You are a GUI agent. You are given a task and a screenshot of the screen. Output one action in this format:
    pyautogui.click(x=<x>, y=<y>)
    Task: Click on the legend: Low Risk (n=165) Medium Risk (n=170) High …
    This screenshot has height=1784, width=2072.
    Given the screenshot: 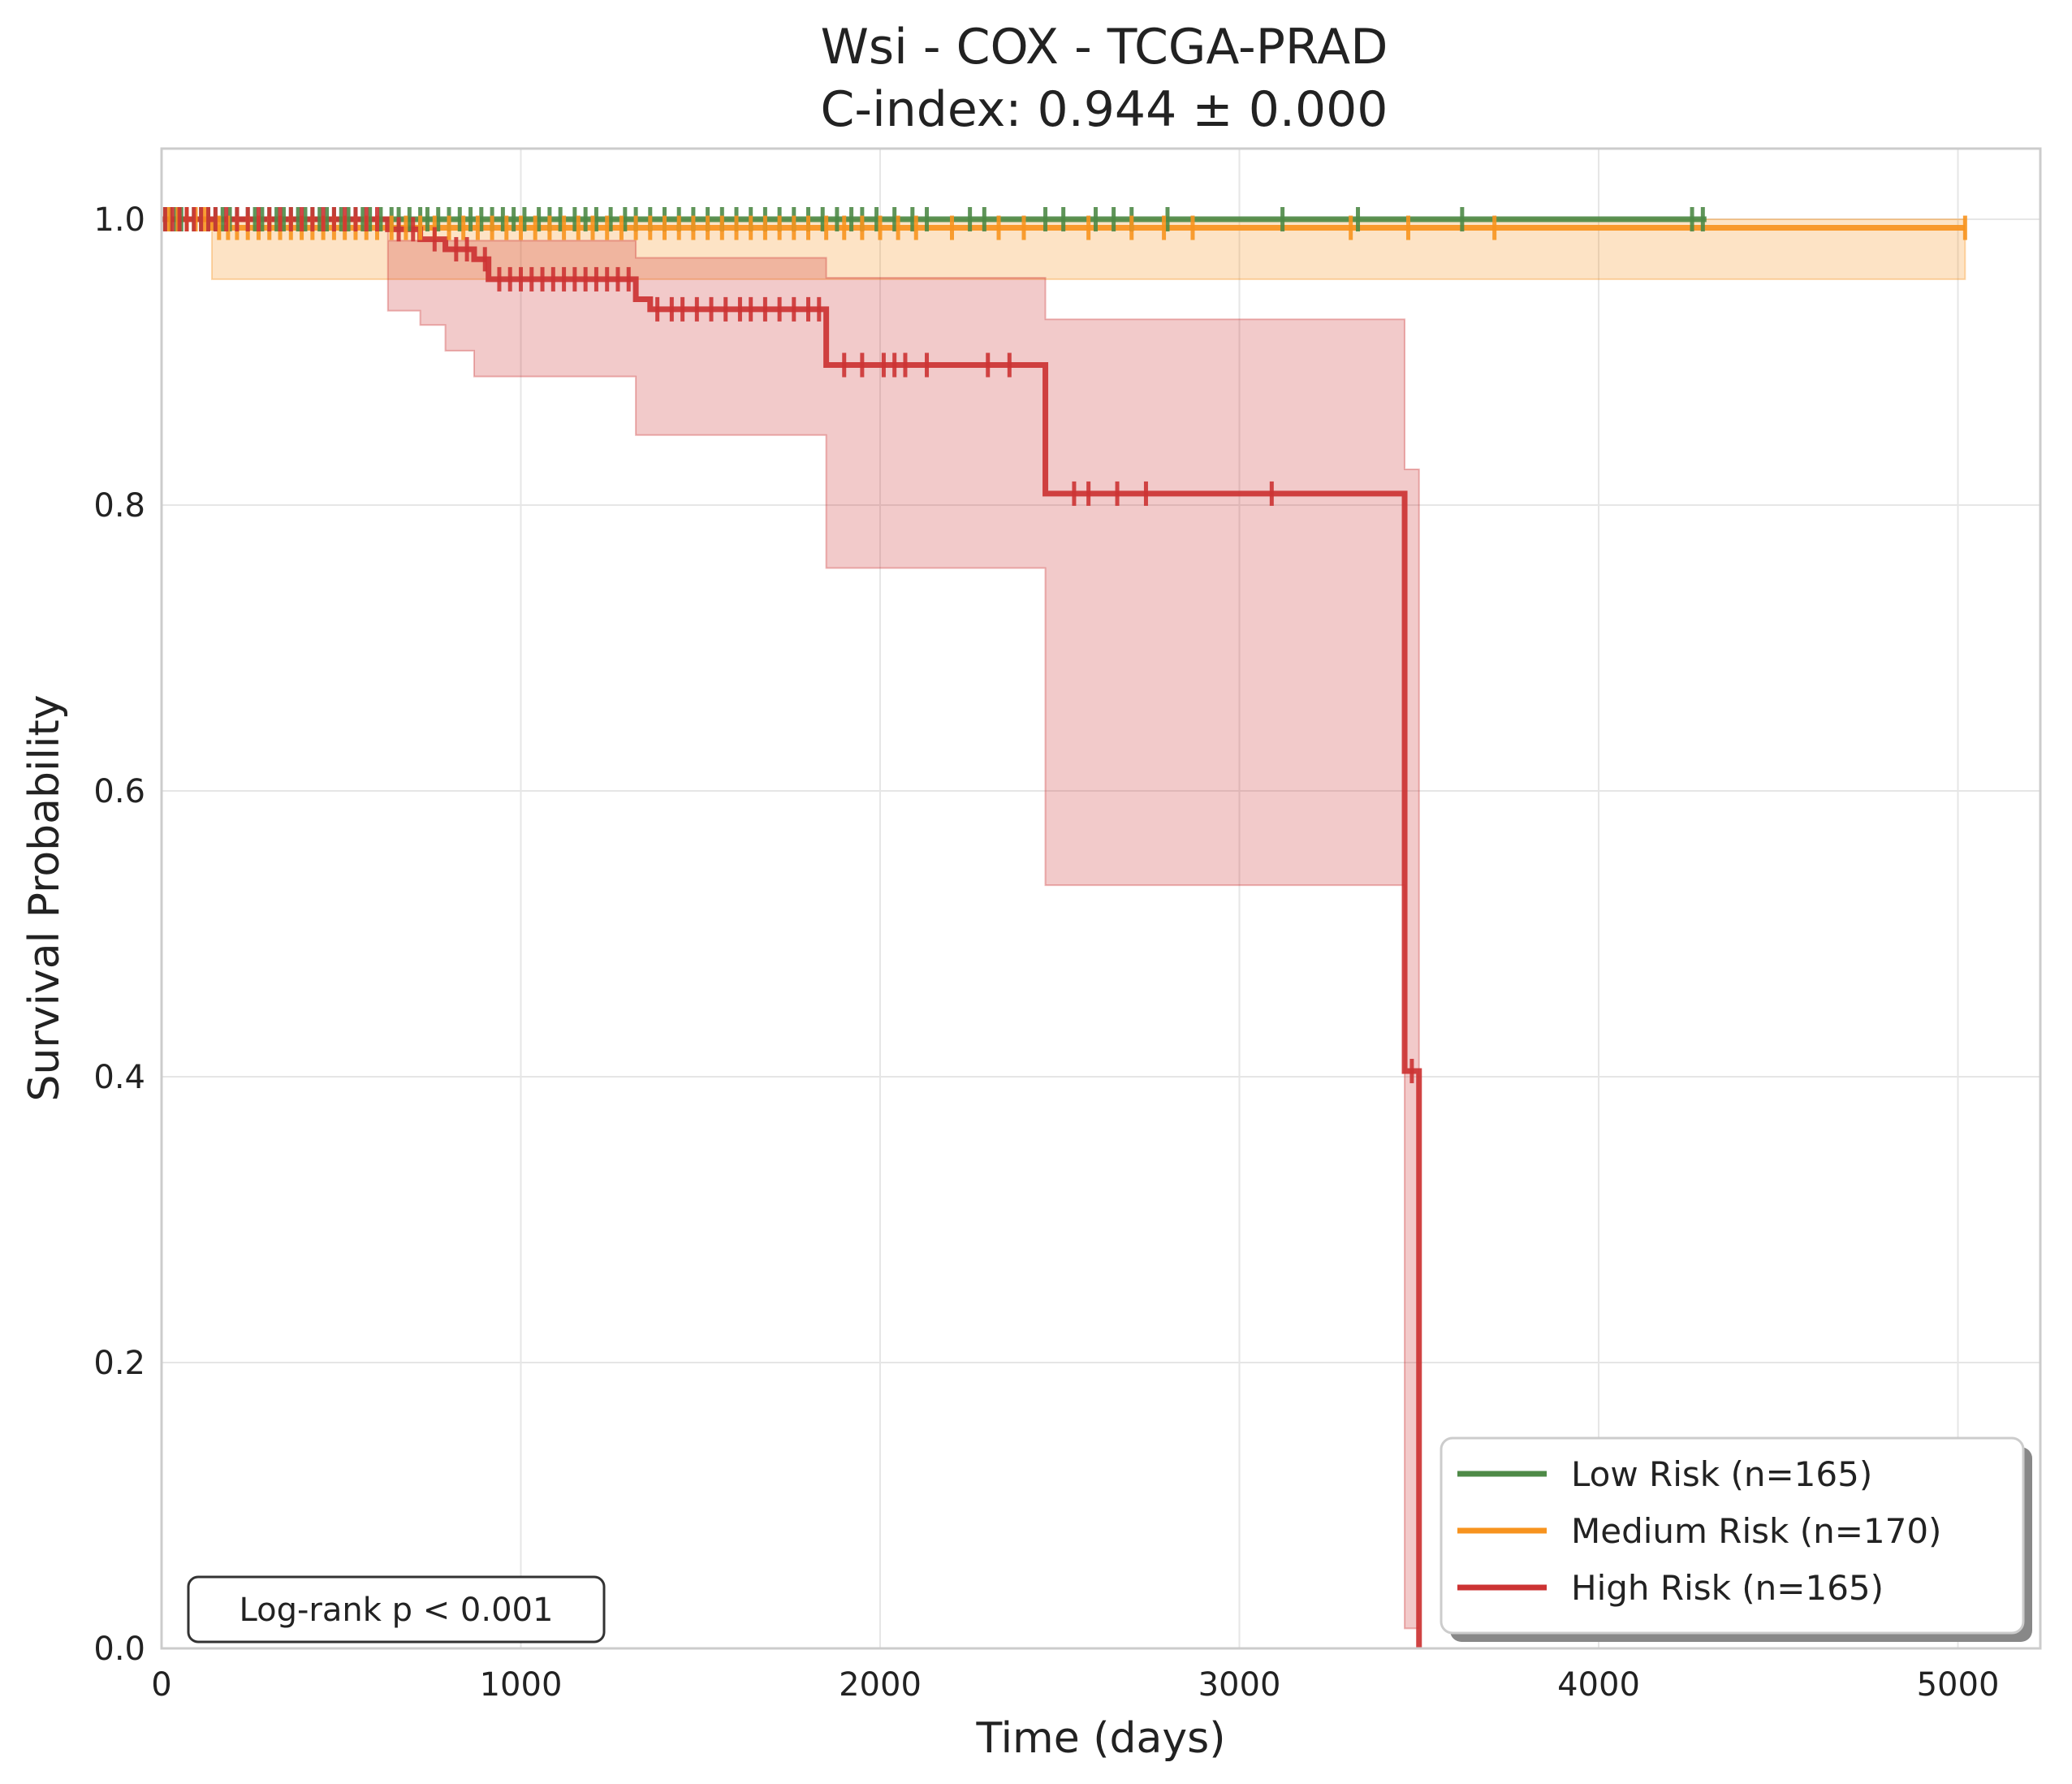 What is the action you would take?
    pyautogui.click(x=1736, y=1540)
    